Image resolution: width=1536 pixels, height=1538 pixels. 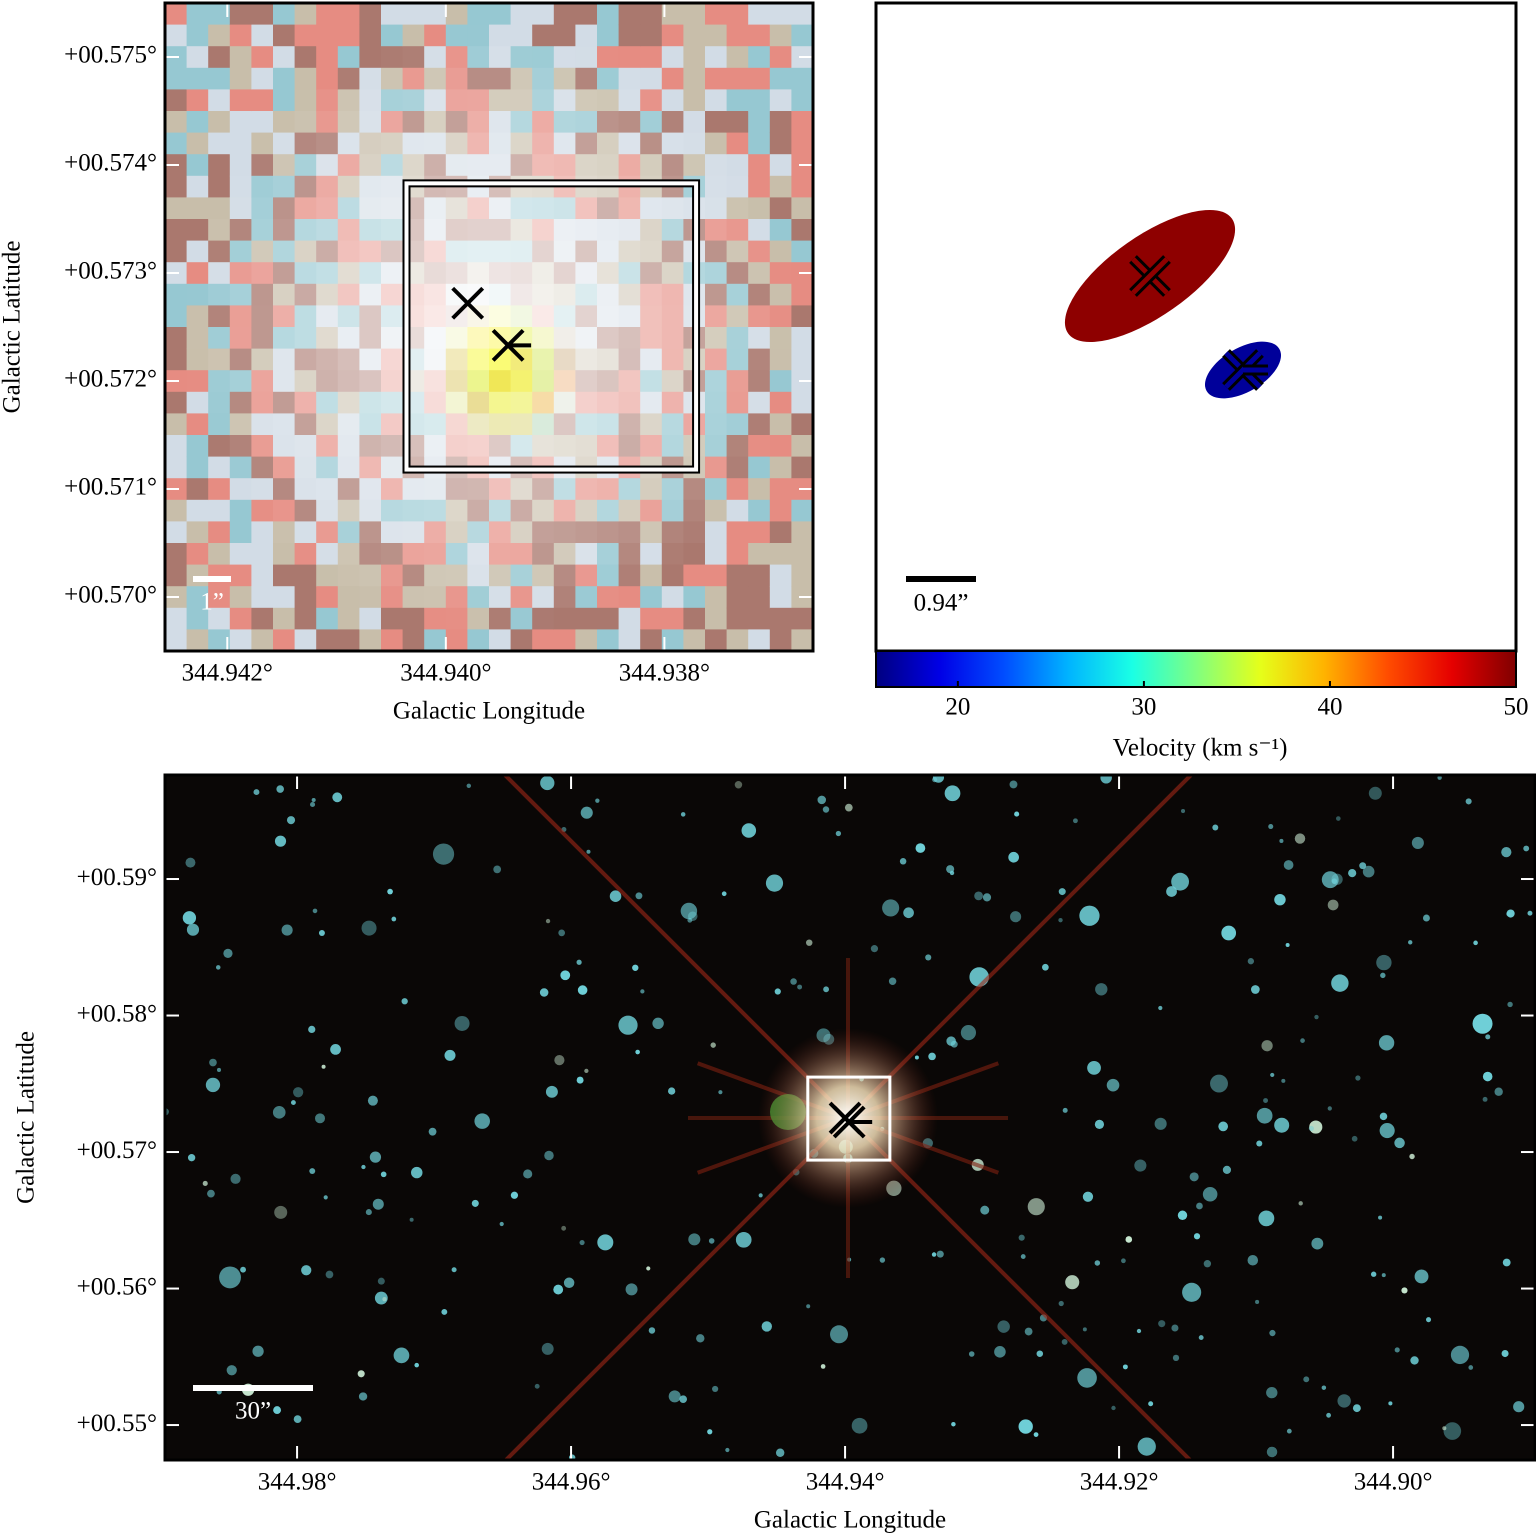 What do you see at coordinates (489, 711) in the screenshot?
I see `x-axis-label: Galactic Longitude` at bounding box center [489, 711].